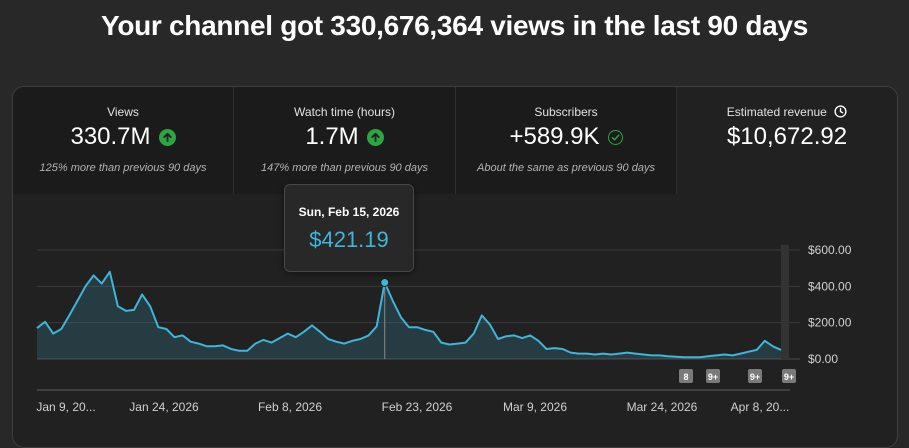  What do you see at coordinates (344, 168) in the screenshot?
I see `metric-comparison: 147% more than previous 90 days` at bounding box center [344, 168].